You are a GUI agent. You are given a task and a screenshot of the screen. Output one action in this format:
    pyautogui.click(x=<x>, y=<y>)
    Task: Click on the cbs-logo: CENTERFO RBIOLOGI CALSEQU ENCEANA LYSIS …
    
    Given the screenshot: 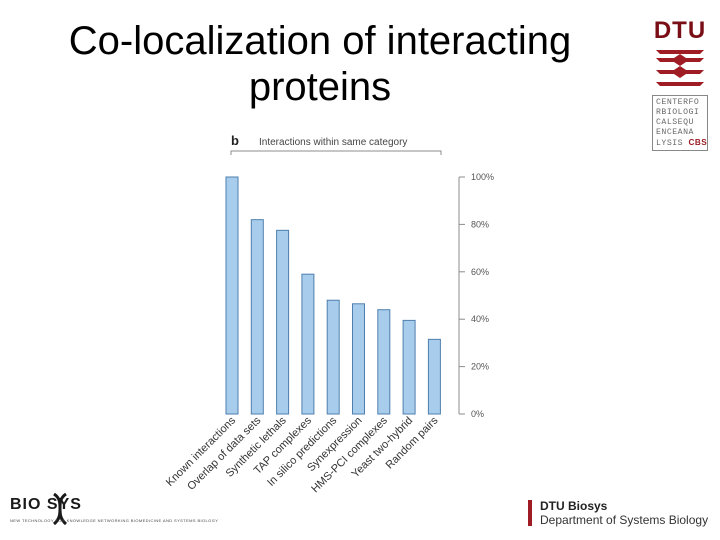 What is the action you would take?
    pyautogui.click(x=680, y=123)
    